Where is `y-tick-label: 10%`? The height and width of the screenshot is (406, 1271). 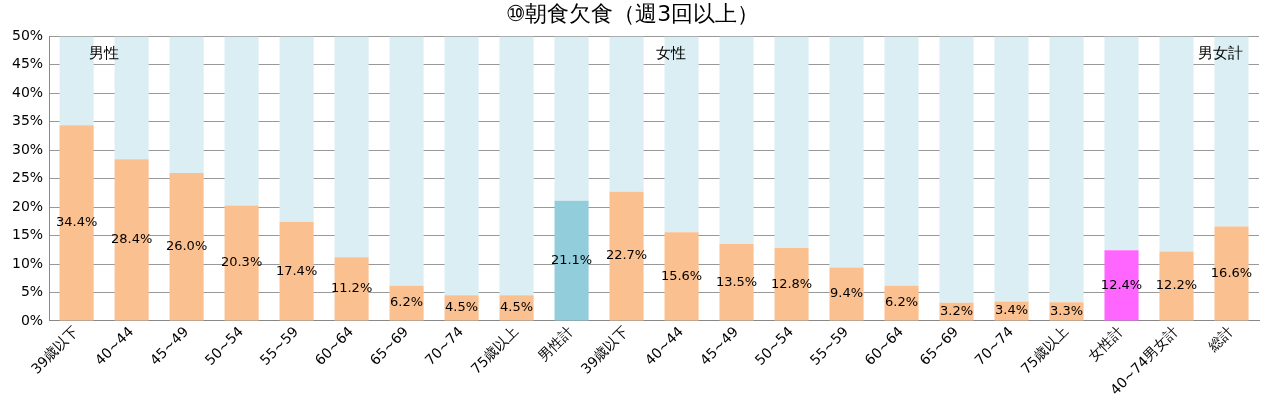
y-tick-label: 10% is located at coordinates (27, 262).